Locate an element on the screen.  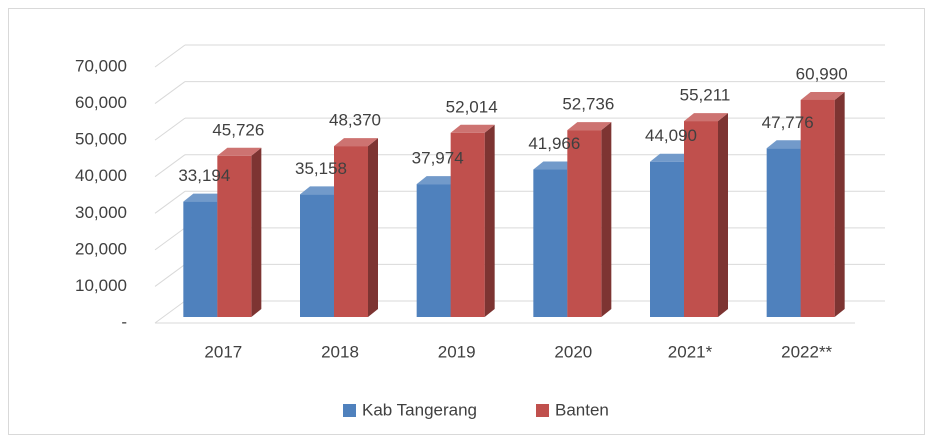
data-label: 37,974 is located at coordinates (438, 158).